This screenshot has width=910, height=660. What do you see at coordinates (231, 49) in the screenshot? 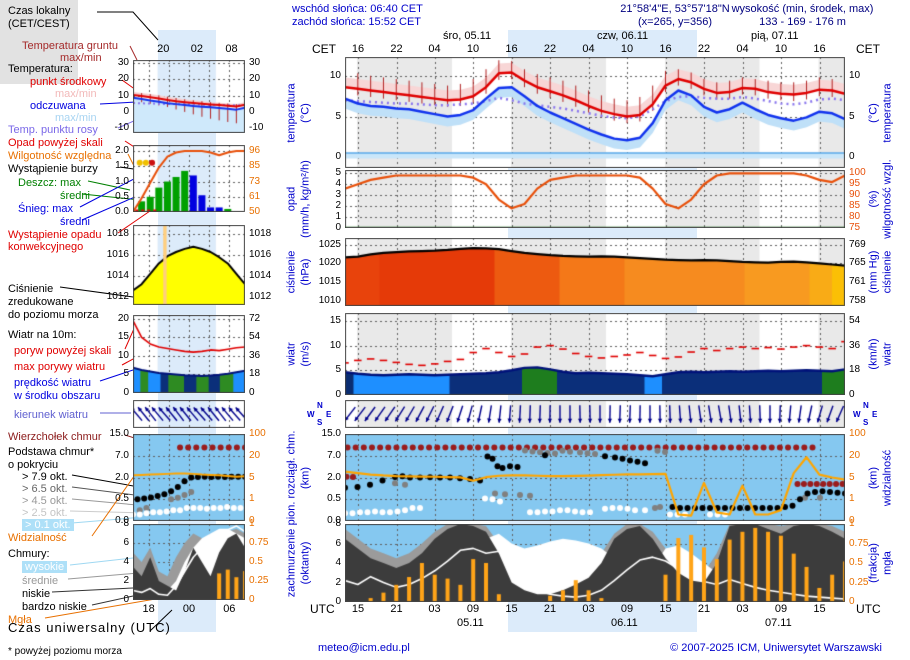
I see `mini-cet-tick: 08` at bounding box center [231, 49].